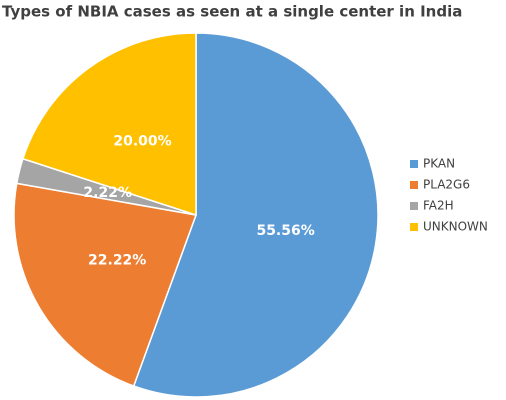 The height and width of the screenshot is (400, 506). What do you see at coordinates (439, 164) in the screenshot?
I see `legend-label: PKAN` at bounding box center [439, 164].